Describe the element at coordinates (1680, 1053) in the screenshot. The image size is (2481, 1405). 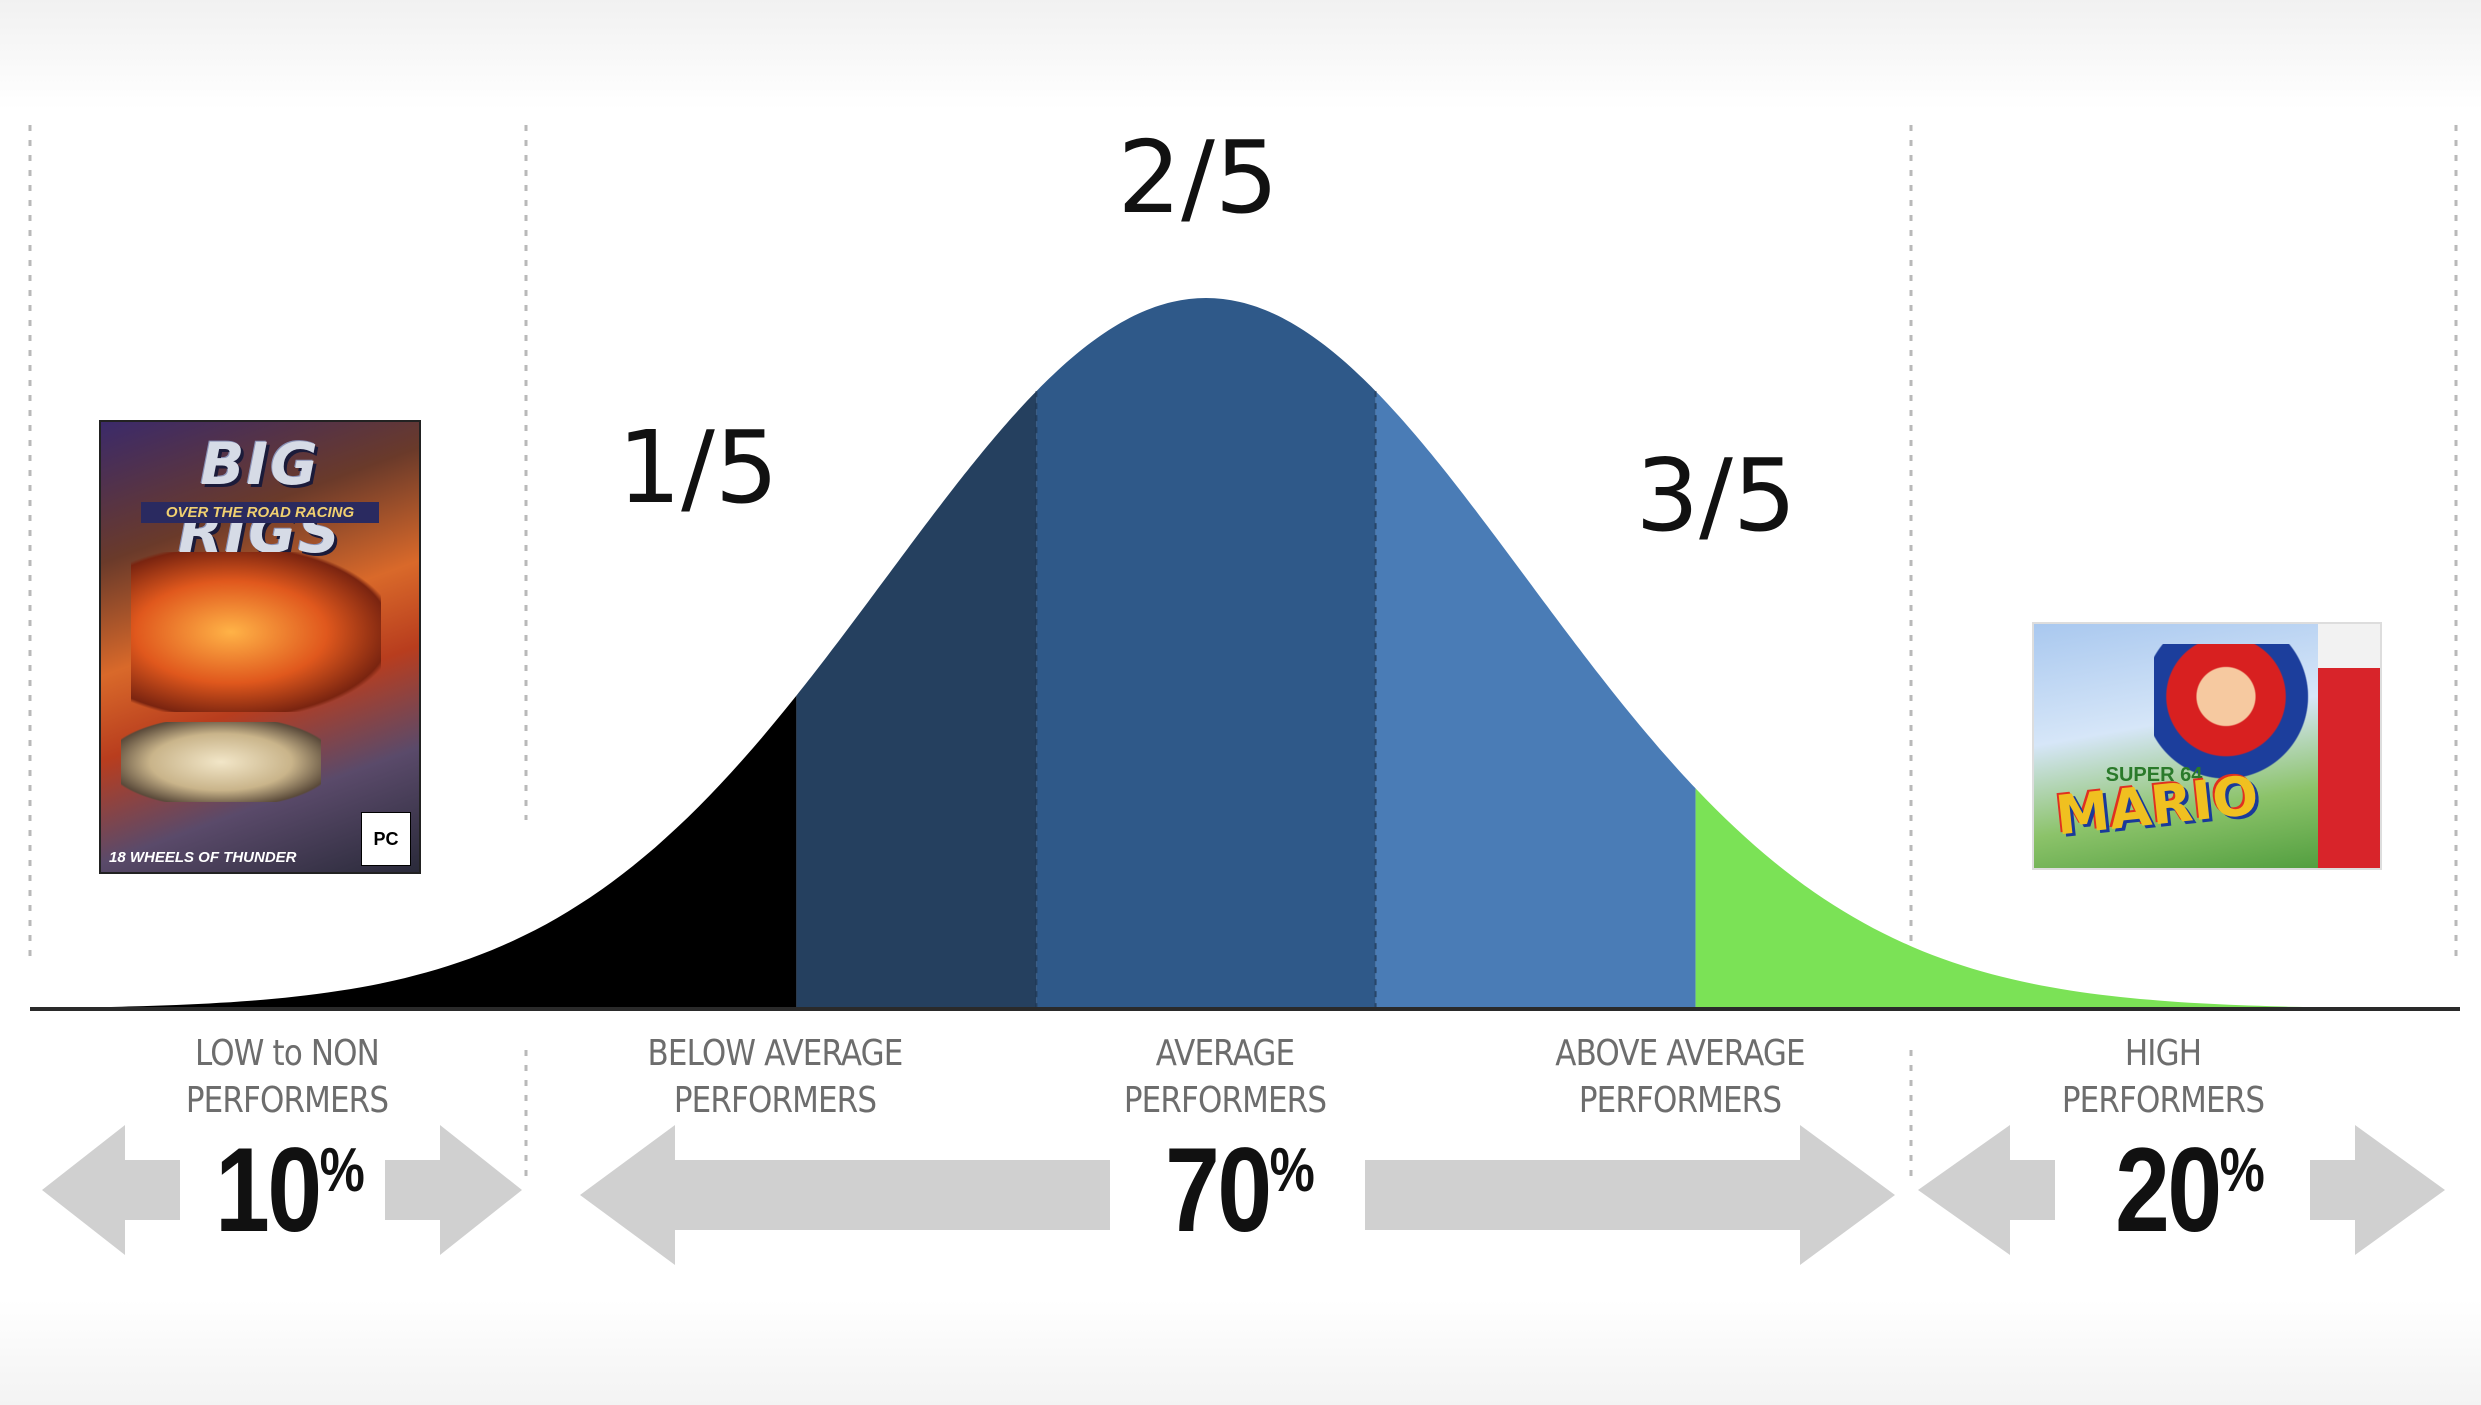
I see `label-above-line1: ABOVE AVERAGE` at that location.